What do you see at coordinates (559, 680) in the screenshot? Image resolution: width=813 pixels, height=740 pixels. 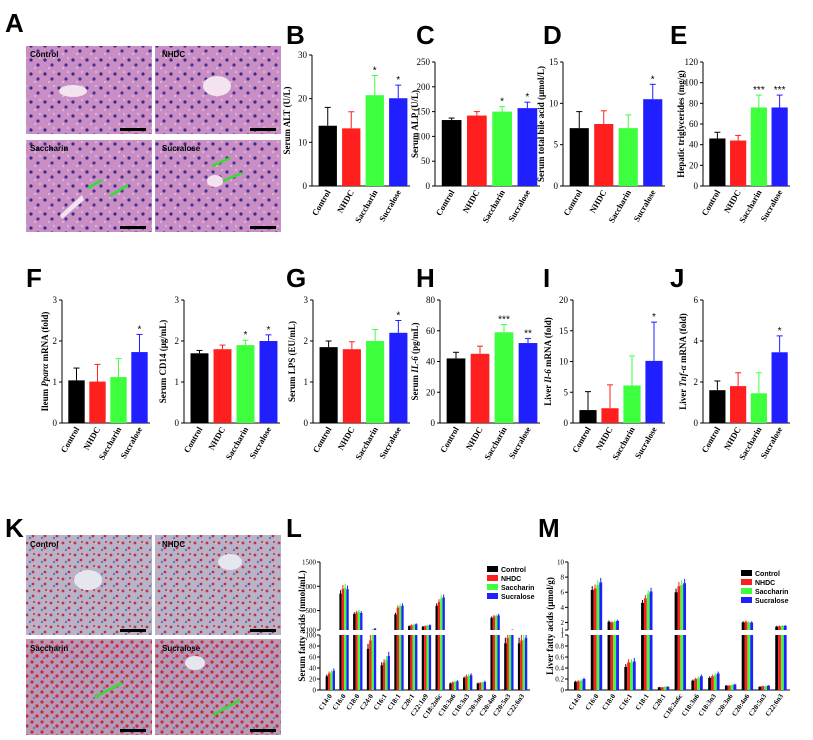 I see `y-tick-label: 0.2` at bounding box center [559, 680].